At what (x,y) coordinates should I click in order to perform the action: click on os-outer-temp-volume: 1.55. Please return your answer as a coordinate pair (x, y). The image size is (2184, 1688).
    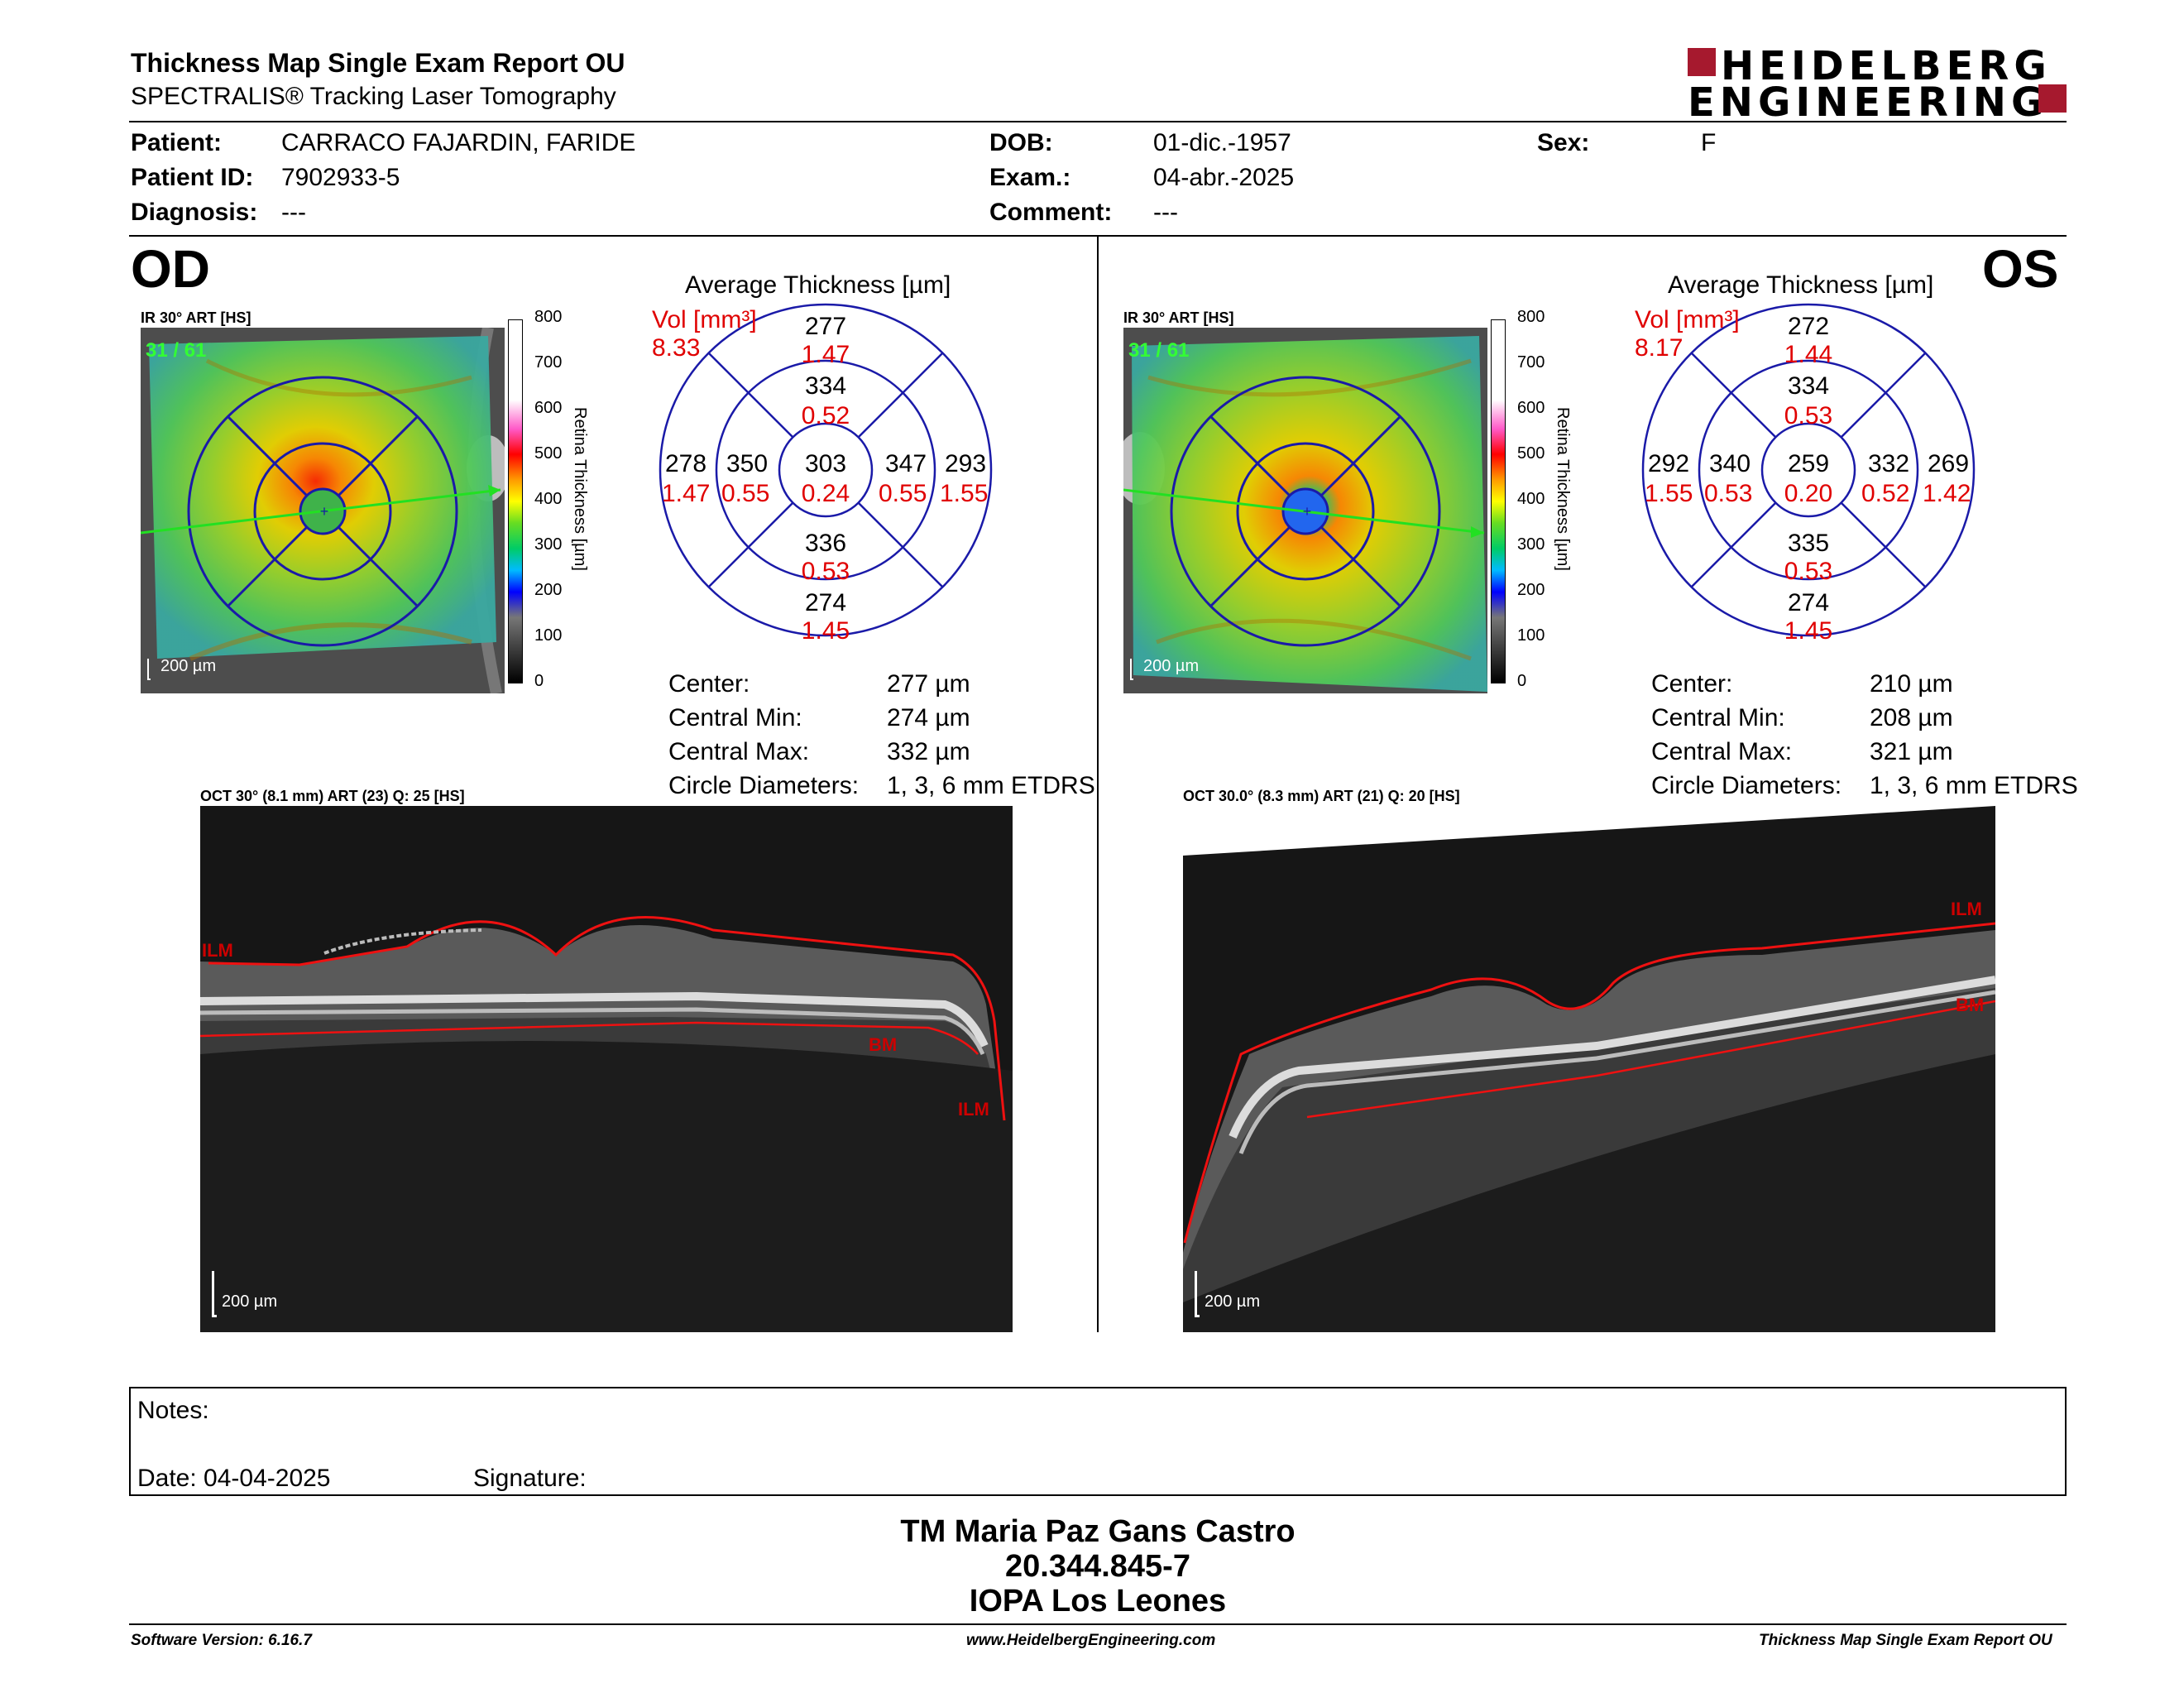
    Looking at the image, I should click on (1669, 493).